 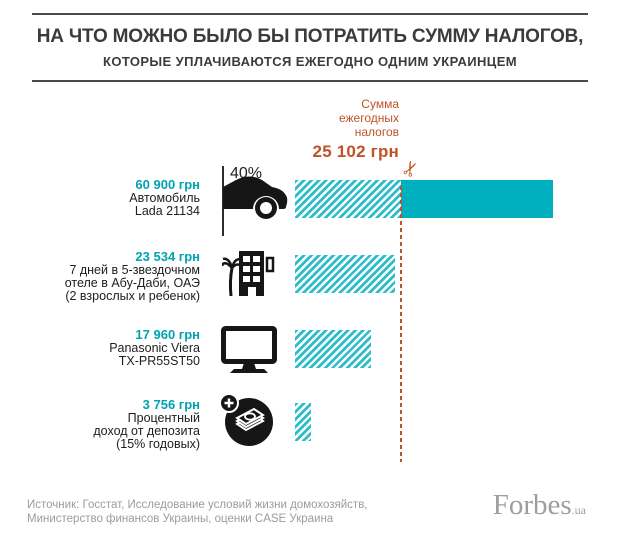 I want to click on row-desc-line: Lada 21134, so click(x=167, y=211).